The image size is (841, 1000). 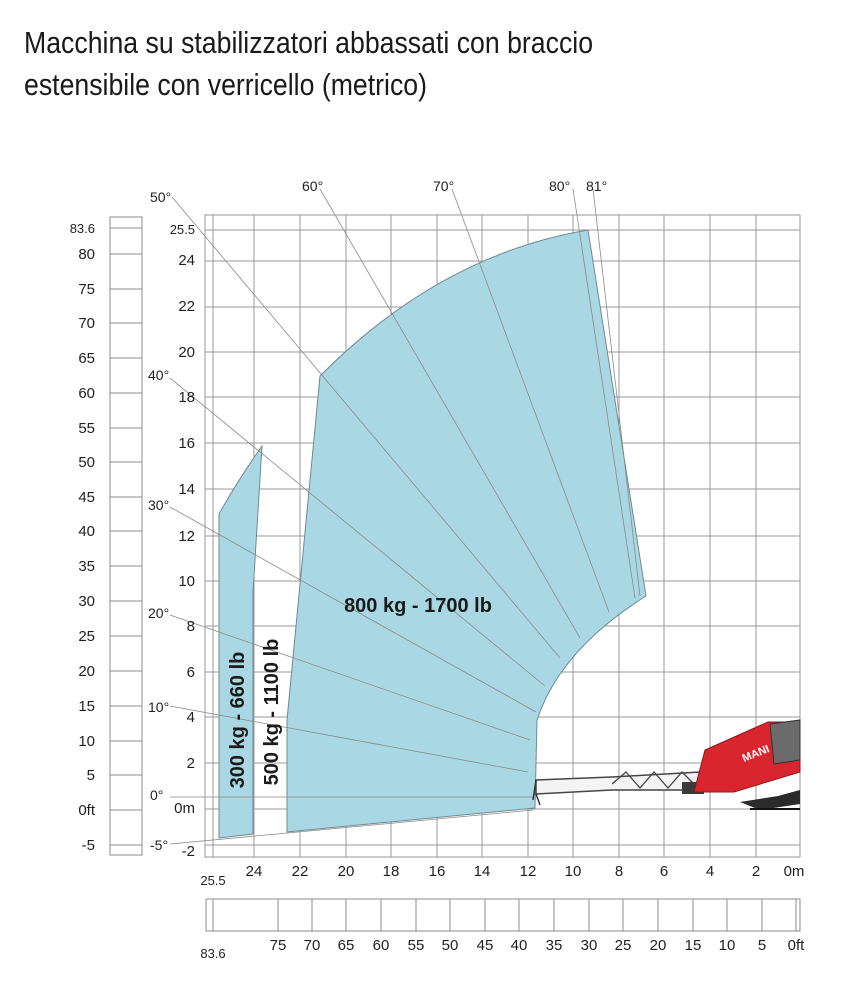 What do you see at coordinates (186, 352) in the screenshot?
I see `y-axis-metric-label: 20` at bounding box center [186, 352].